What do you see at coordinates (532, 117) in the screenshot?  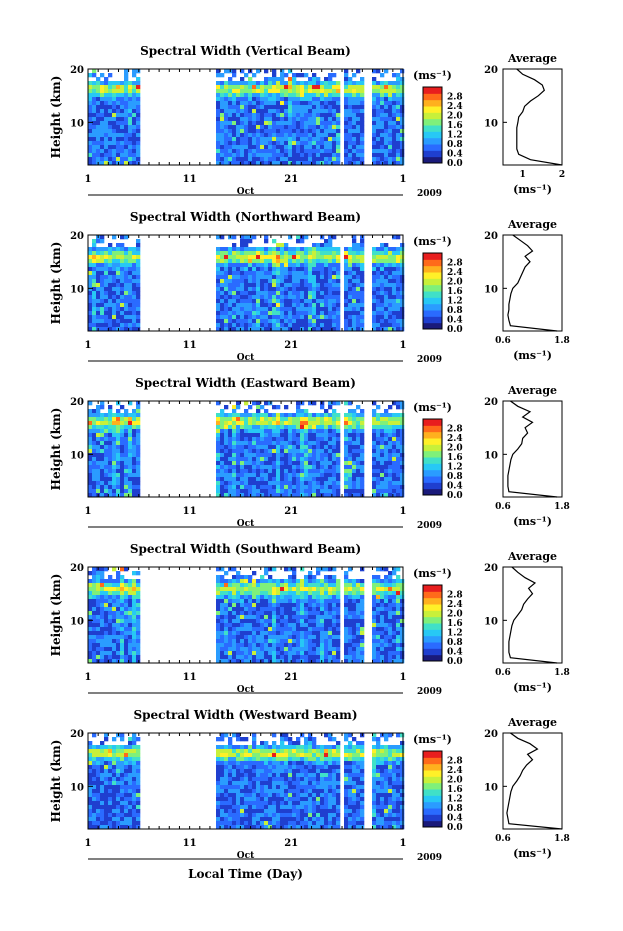 I see `avg-frame` at bounding box center [532, 117].